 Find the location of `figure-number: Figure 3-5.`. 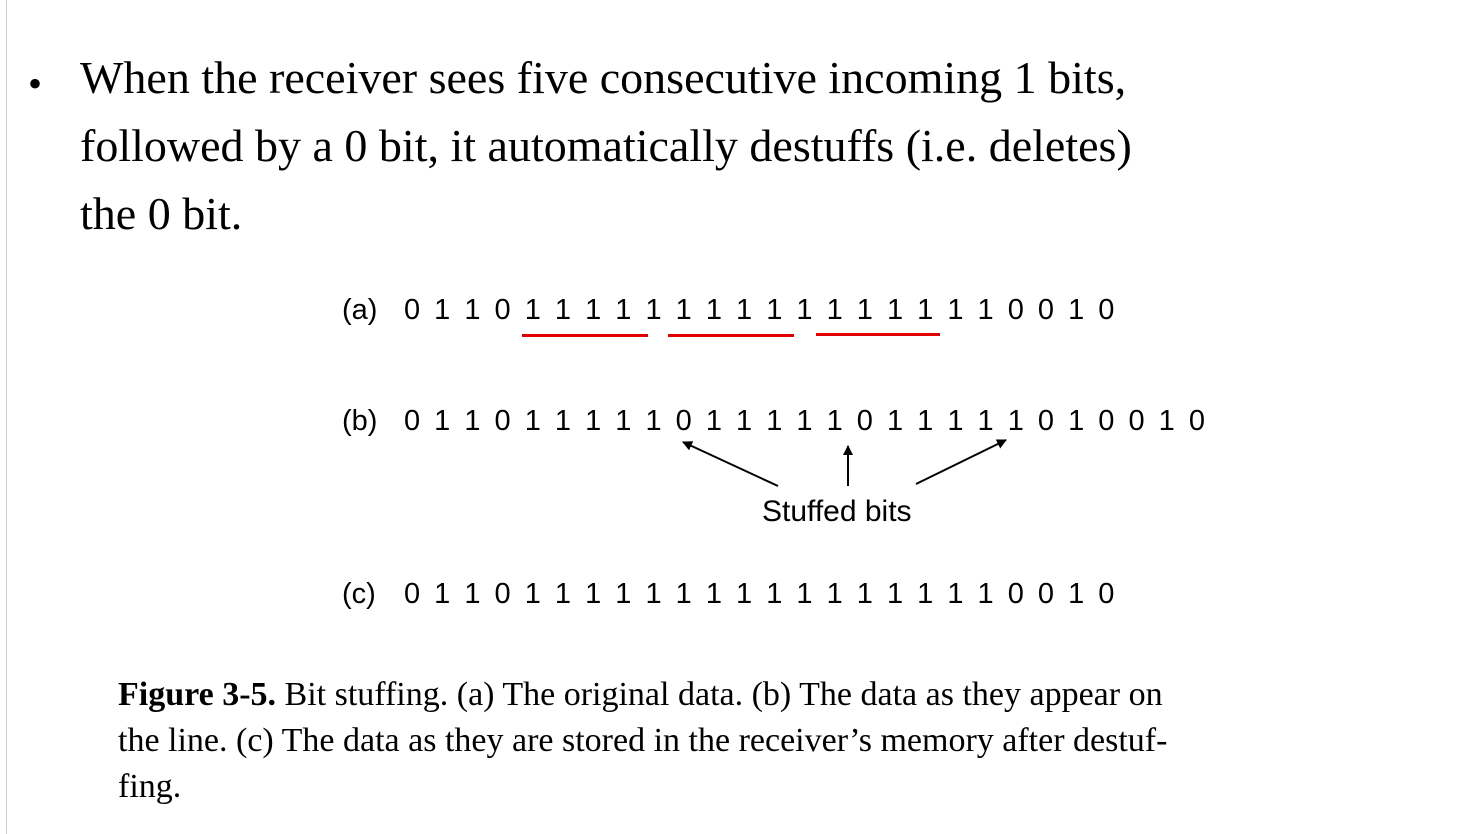

figure-number: Figure 3-5. is located at coordinates (197, 694).